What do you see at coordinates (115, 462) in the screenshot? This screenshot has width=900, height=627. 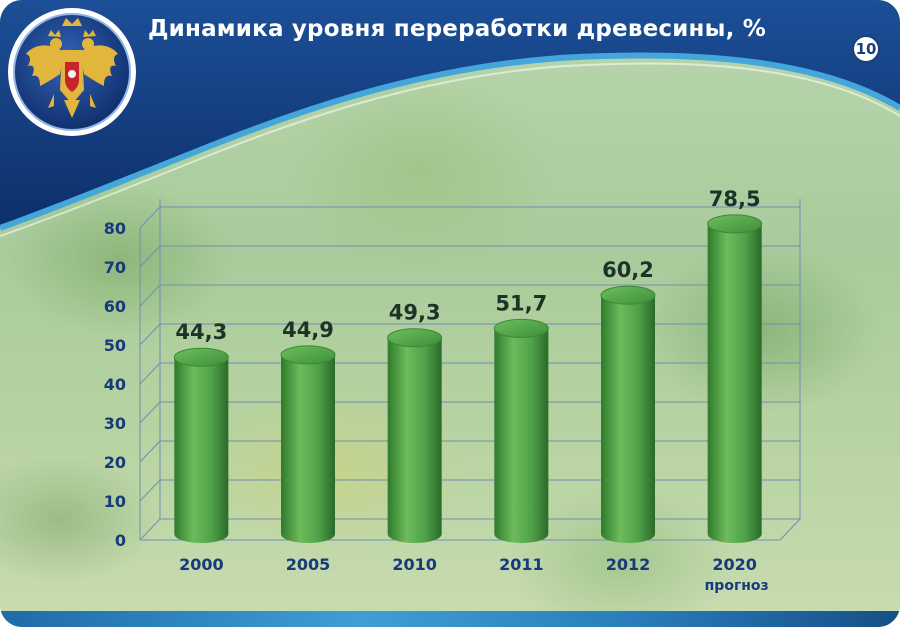 I see `y-tick-label: 20` at bounding box center [115, 462].